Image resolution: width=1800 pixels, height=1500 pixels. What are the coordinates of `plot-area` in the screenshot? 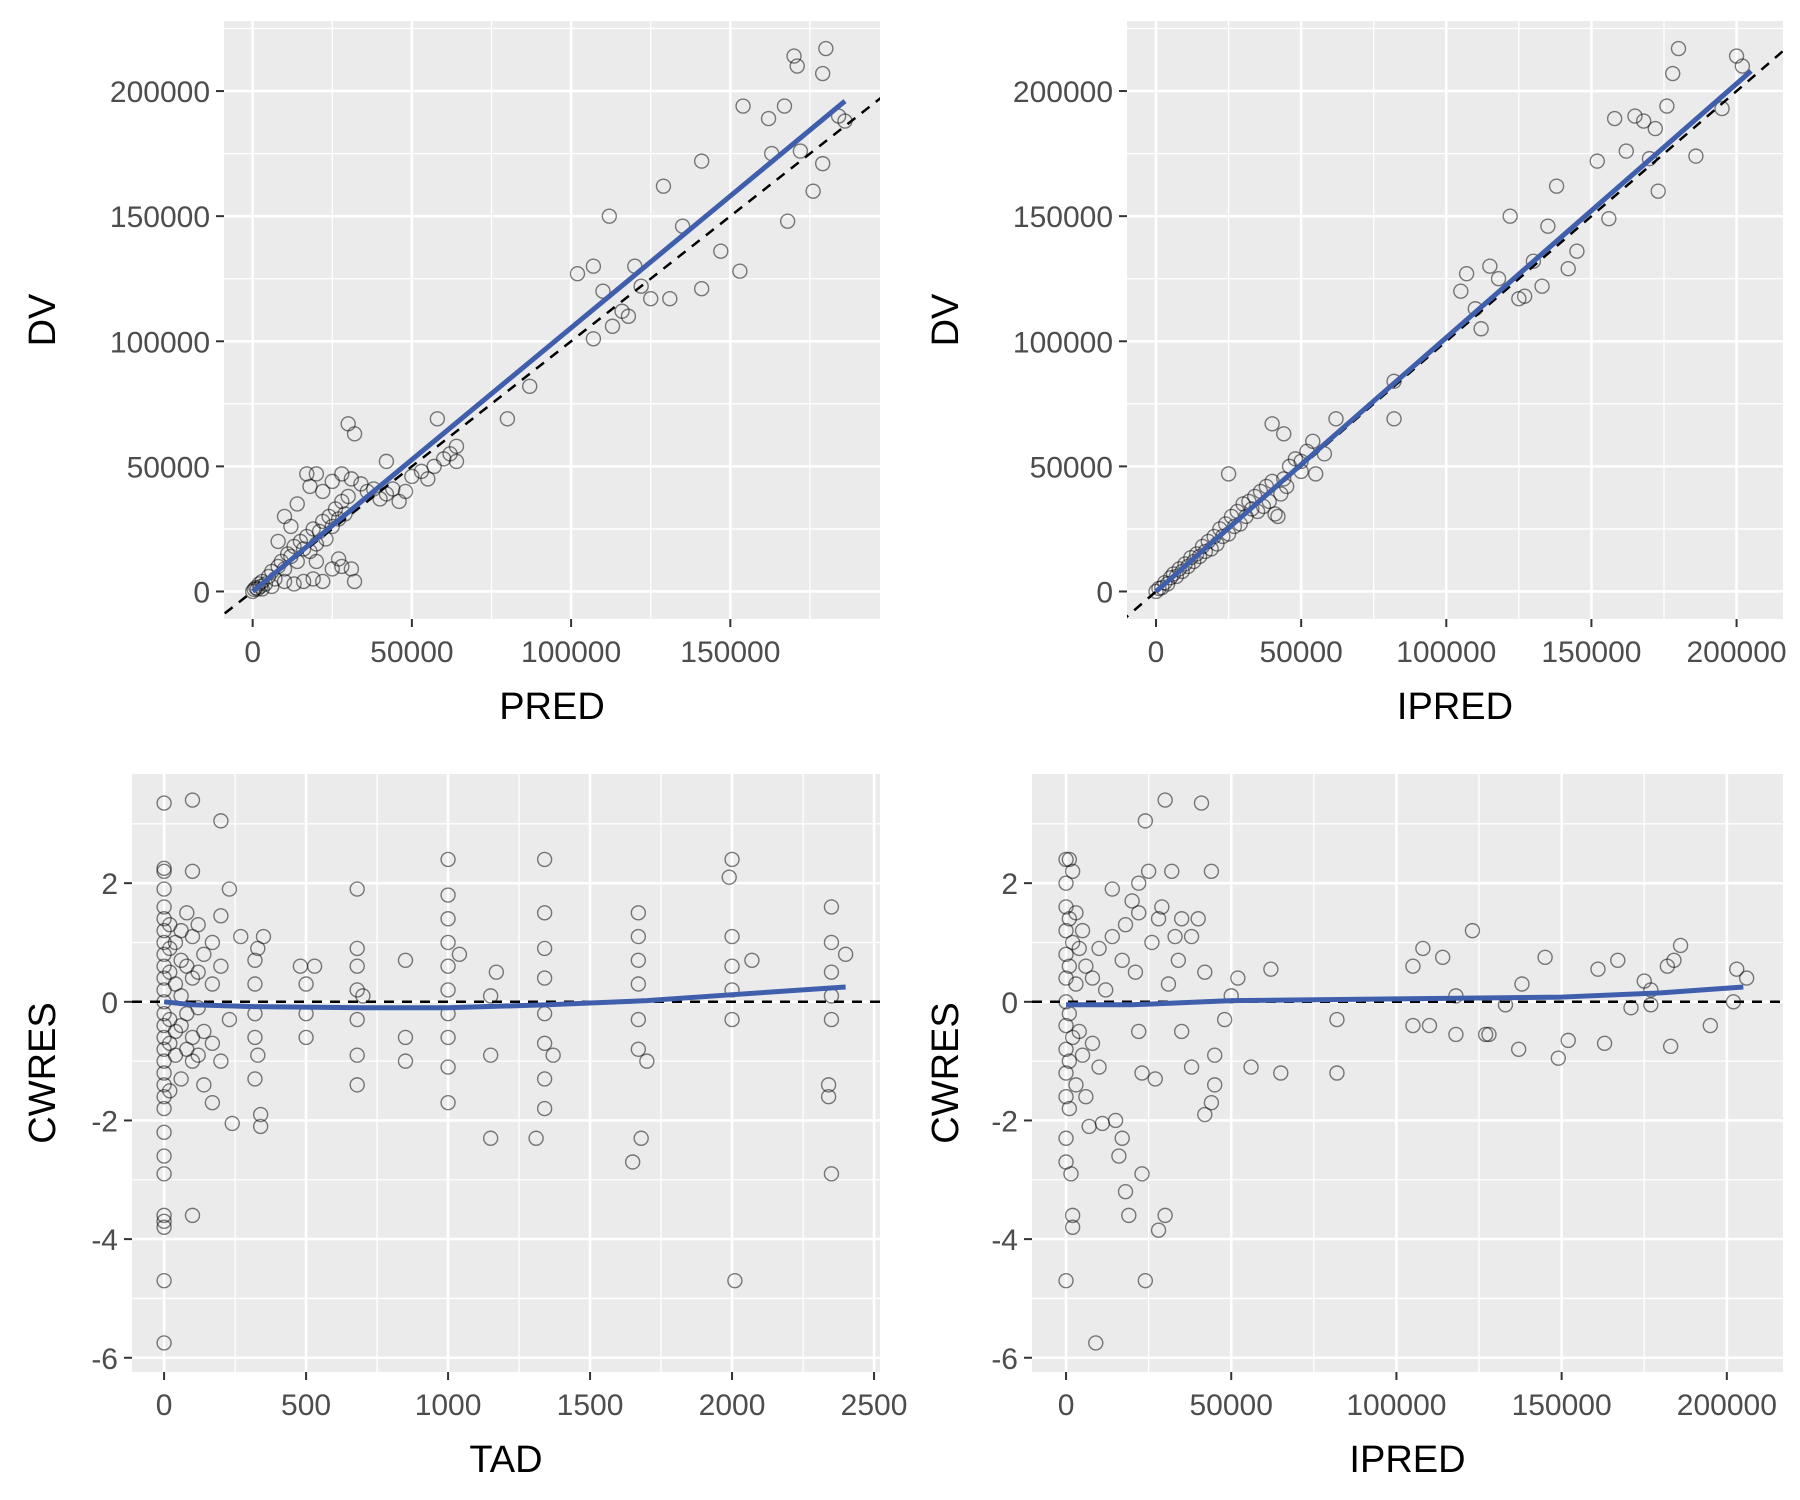 It's located at (1455, 329).